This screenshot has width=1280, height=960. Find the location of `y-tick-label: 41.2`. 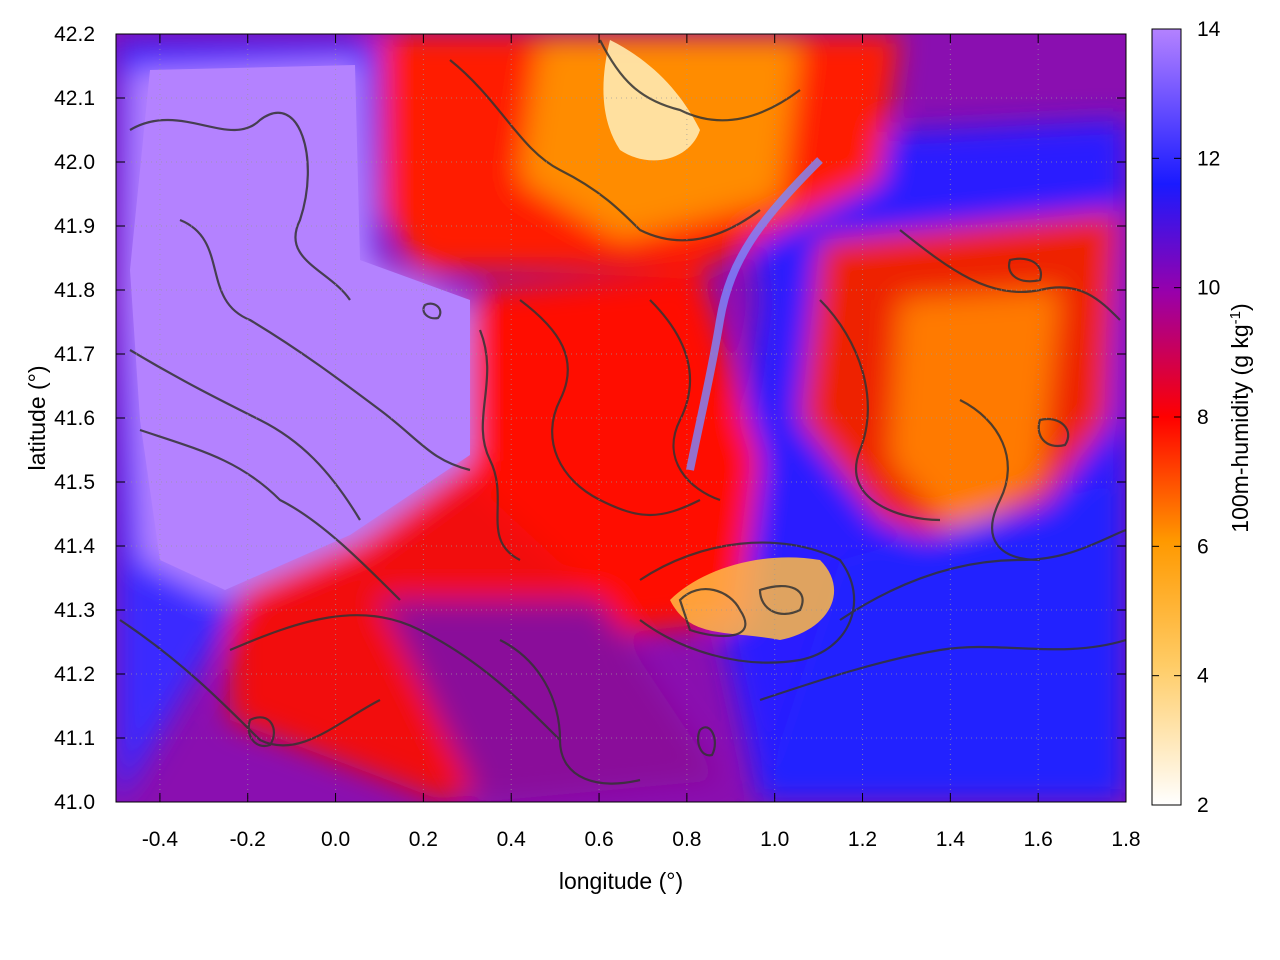

y-tick-label: 41.2 is located at coordinates (74, 674).